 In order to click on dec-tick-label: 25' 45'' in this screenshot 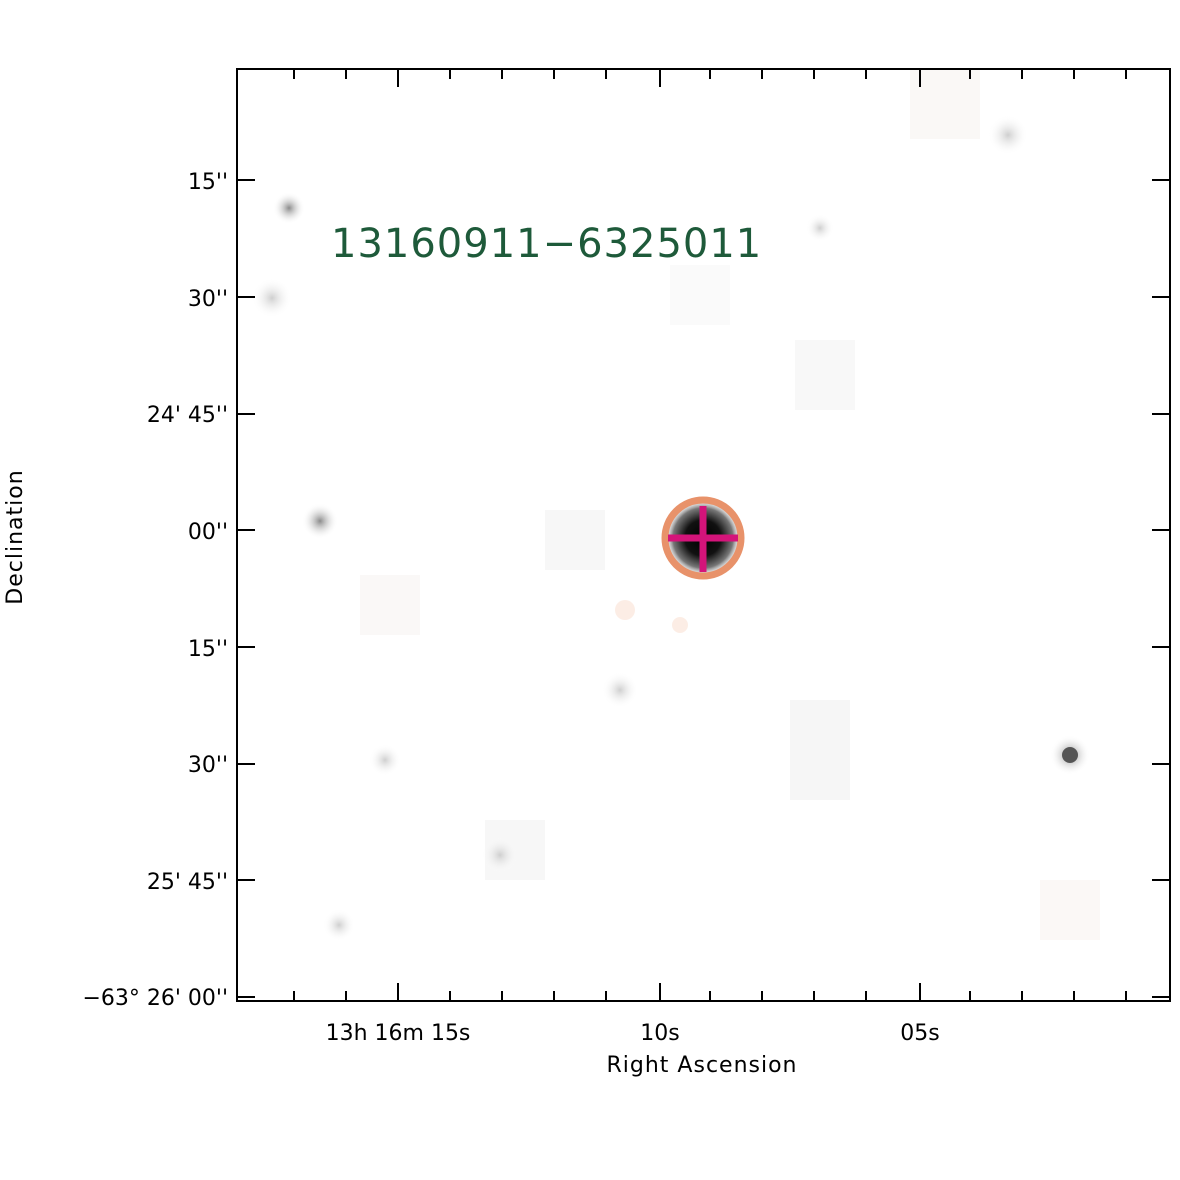, I will do `click(187, 882)`.